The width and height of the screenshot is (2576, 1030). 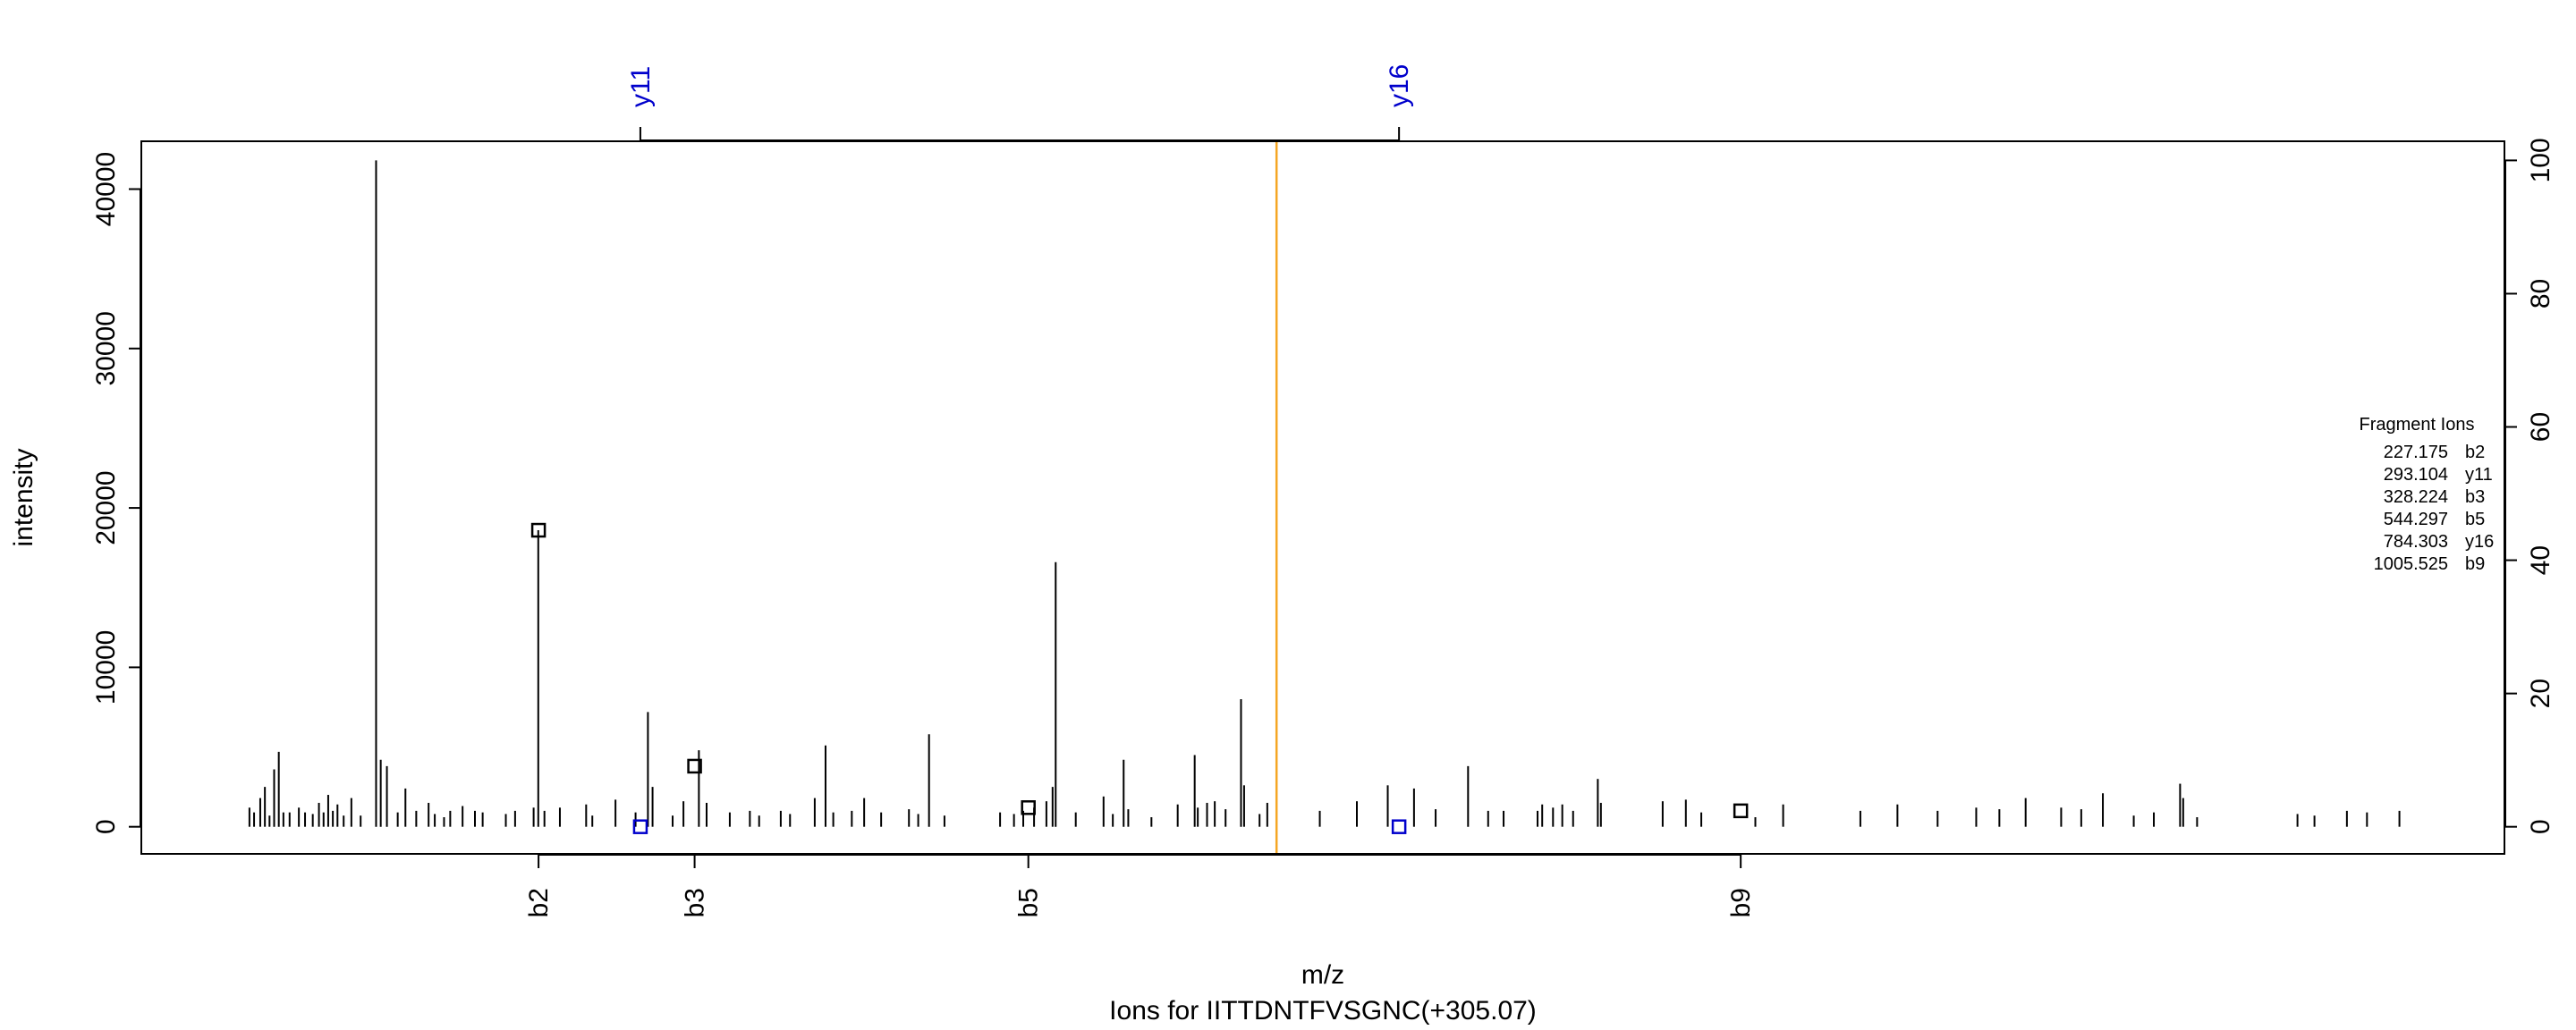 I want to click on markers-layer, so click(x=1139, y=678).